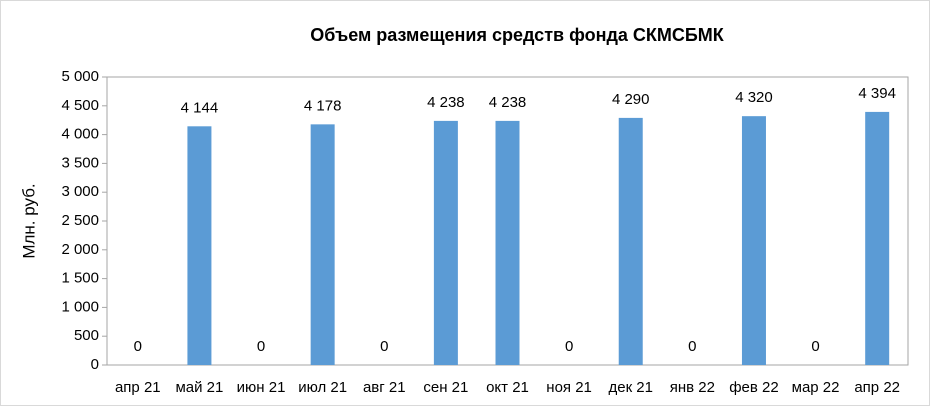 This screenshot has width=930, height=406. What do you see at coordinates (630, 387) in the screenshot?
I see `x-tick-label: дек 21` at bounding box center [630, 387].